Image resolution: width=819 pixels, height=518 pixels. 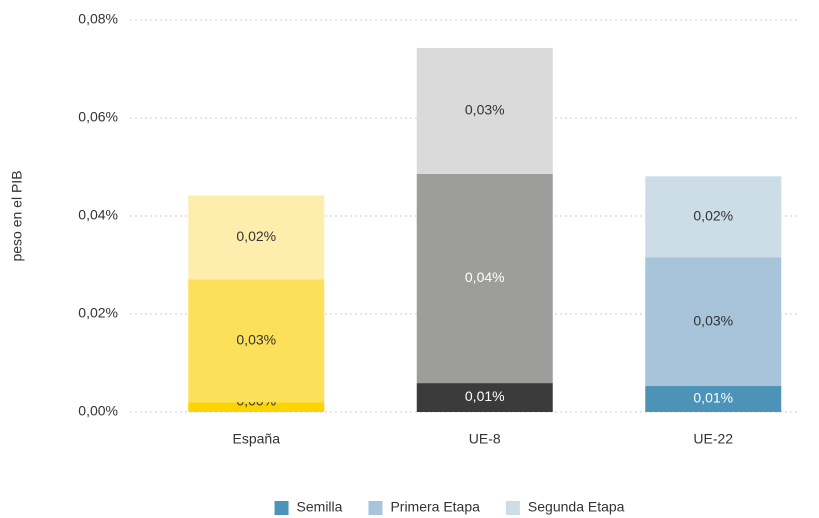 I want to click on legend-item: Primera Etapa, so click(x=424, y=507).